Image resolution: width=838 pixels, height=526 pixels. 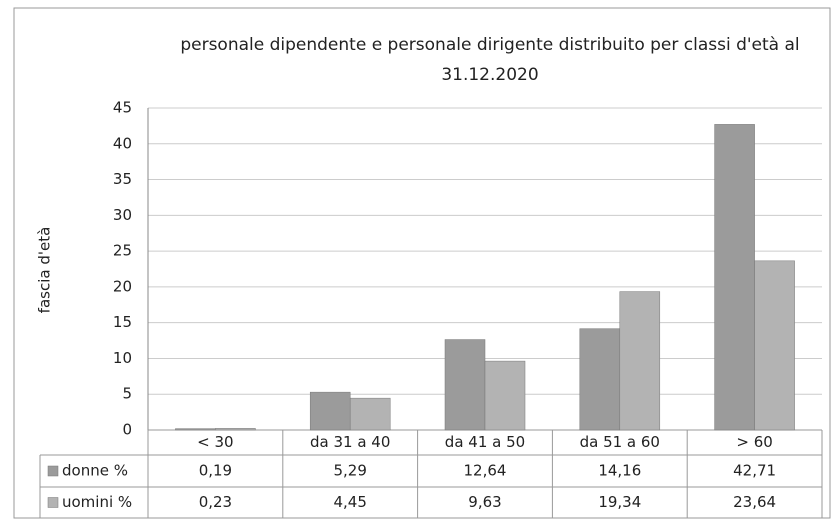 What do you see at coordinates (485, 442) in the screenshot?
I see `x-tick-label: da 41 a 50` at bounding box center [485, 442].